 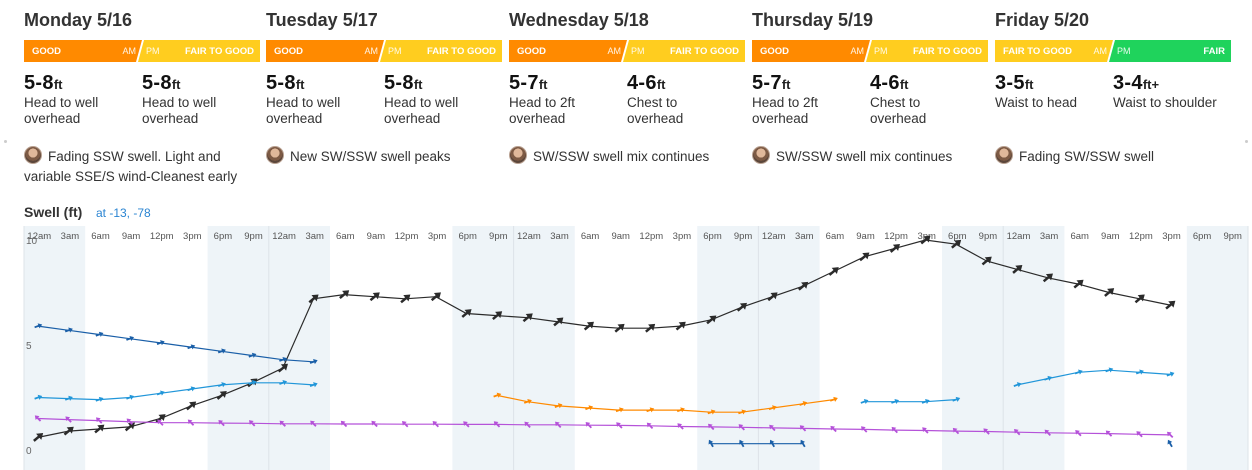 What do you see at coordinates (542, 99) in the screenshot?
I see `am-surf-height: 5-7ft Head to 2ft overhead` at bounding box center [542, 99].